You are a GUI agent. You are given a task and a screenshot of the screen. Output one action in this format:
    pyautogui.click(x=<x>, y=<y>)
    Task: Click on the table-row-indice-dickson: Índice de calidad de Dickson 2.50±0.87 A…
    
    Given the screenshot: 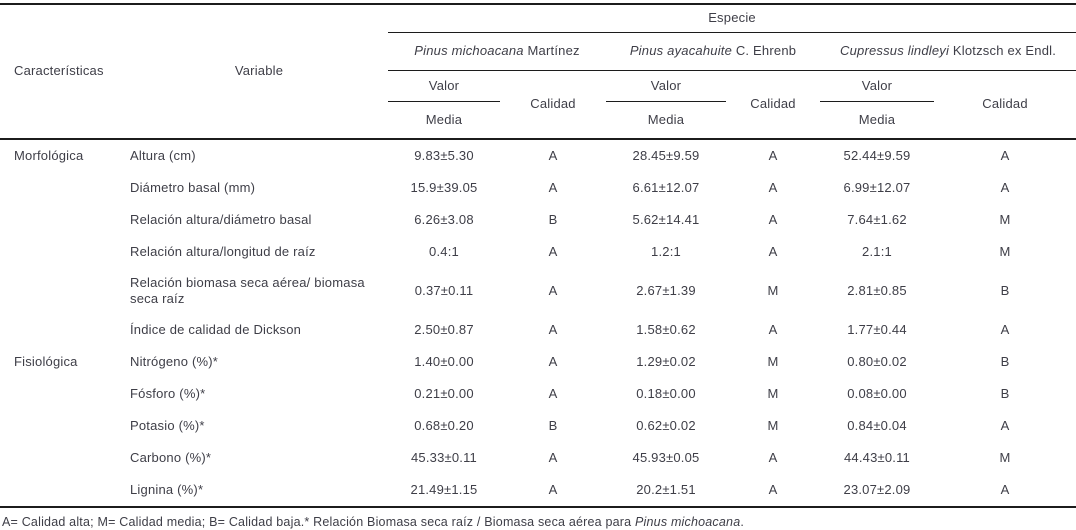 What is the action you would take?
    pyautogui.click(x=538, y=330)
    